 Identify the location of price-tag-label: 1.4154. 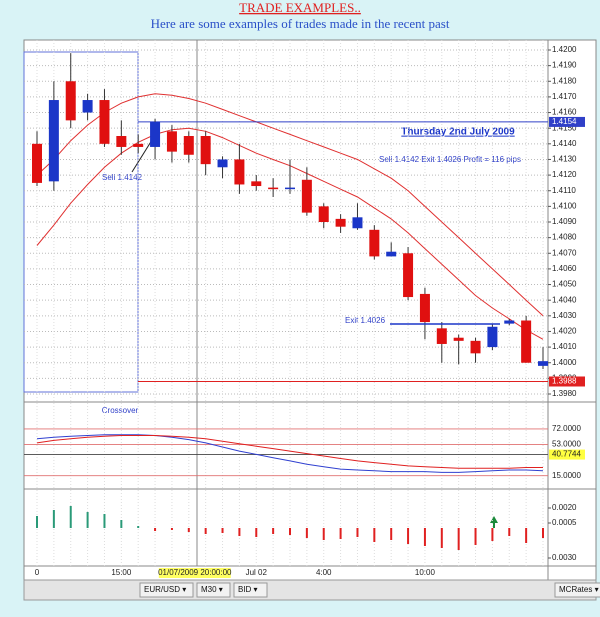
(564, 121).